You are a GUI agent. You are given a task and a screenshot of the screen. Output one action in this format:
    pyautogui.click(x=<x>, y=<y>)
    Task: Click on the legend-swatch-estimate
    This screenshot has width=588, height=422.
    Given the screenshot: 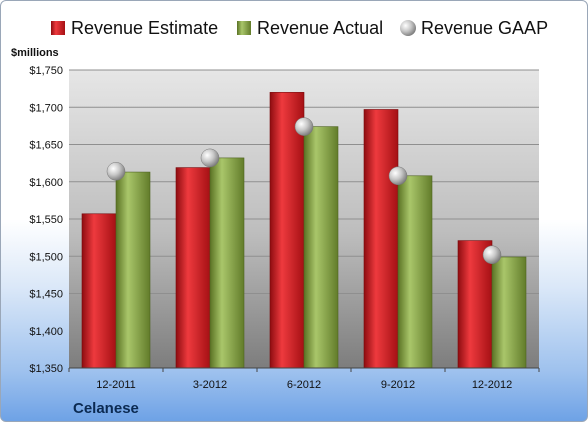 What is the action you would take?
    pyautogui.click(x=58, y=28)
    